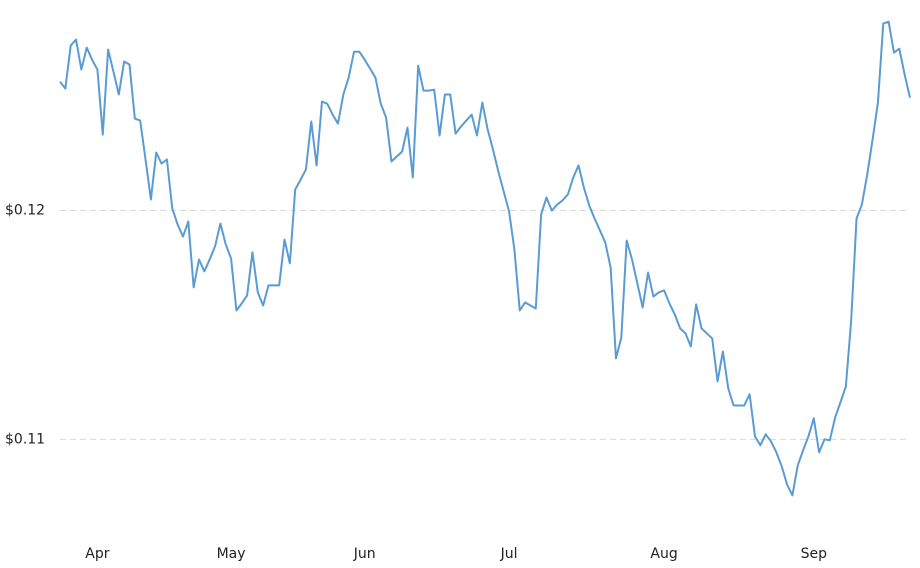  Describe the element at coordinates (663, 554) in the screenshot. I see `x-tick-label: Aug` at that location.